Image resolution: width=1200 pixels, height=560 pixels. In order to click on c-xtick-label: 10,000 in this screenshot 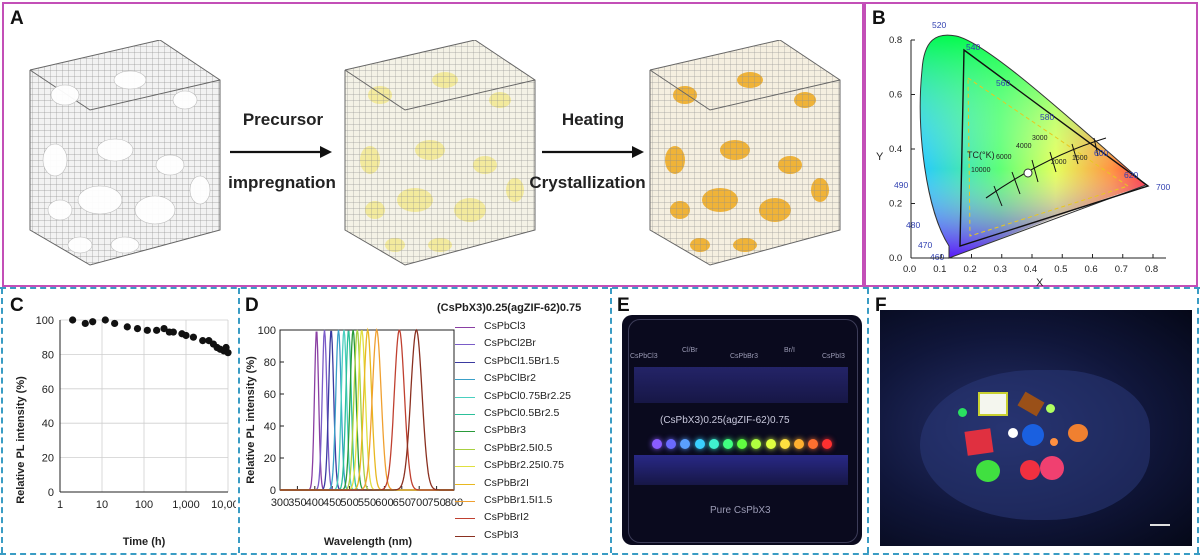, I will do `click(223, 505)`.